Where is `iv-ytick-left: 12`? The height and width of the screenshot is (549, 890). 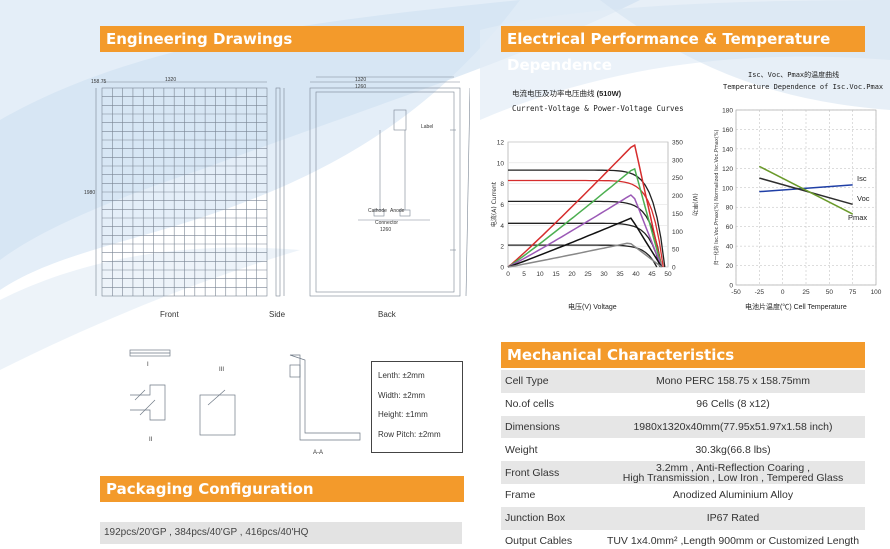
iv-ytick-left: 12 is located at coordinates (501, 143).